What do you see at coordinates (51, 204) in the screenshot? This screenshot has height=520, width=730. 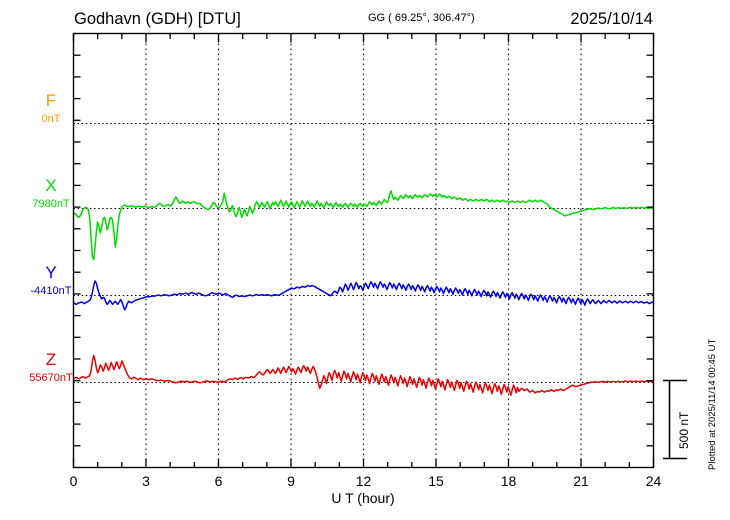 I see `component-baseline-value-x: 7980nT` at bounding box center [51, 204].